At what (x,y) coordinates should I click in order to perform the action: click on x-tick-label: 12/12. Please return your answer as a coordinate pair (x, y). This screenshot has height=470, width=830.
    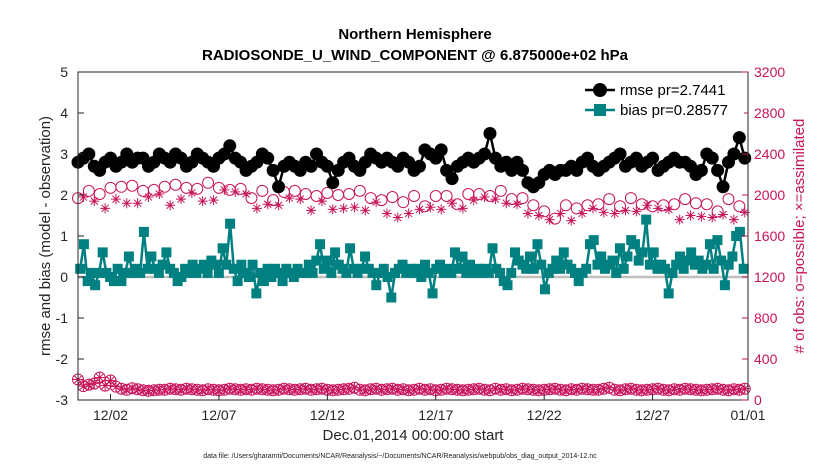
    Looking at the image, I should click on (327, 415).